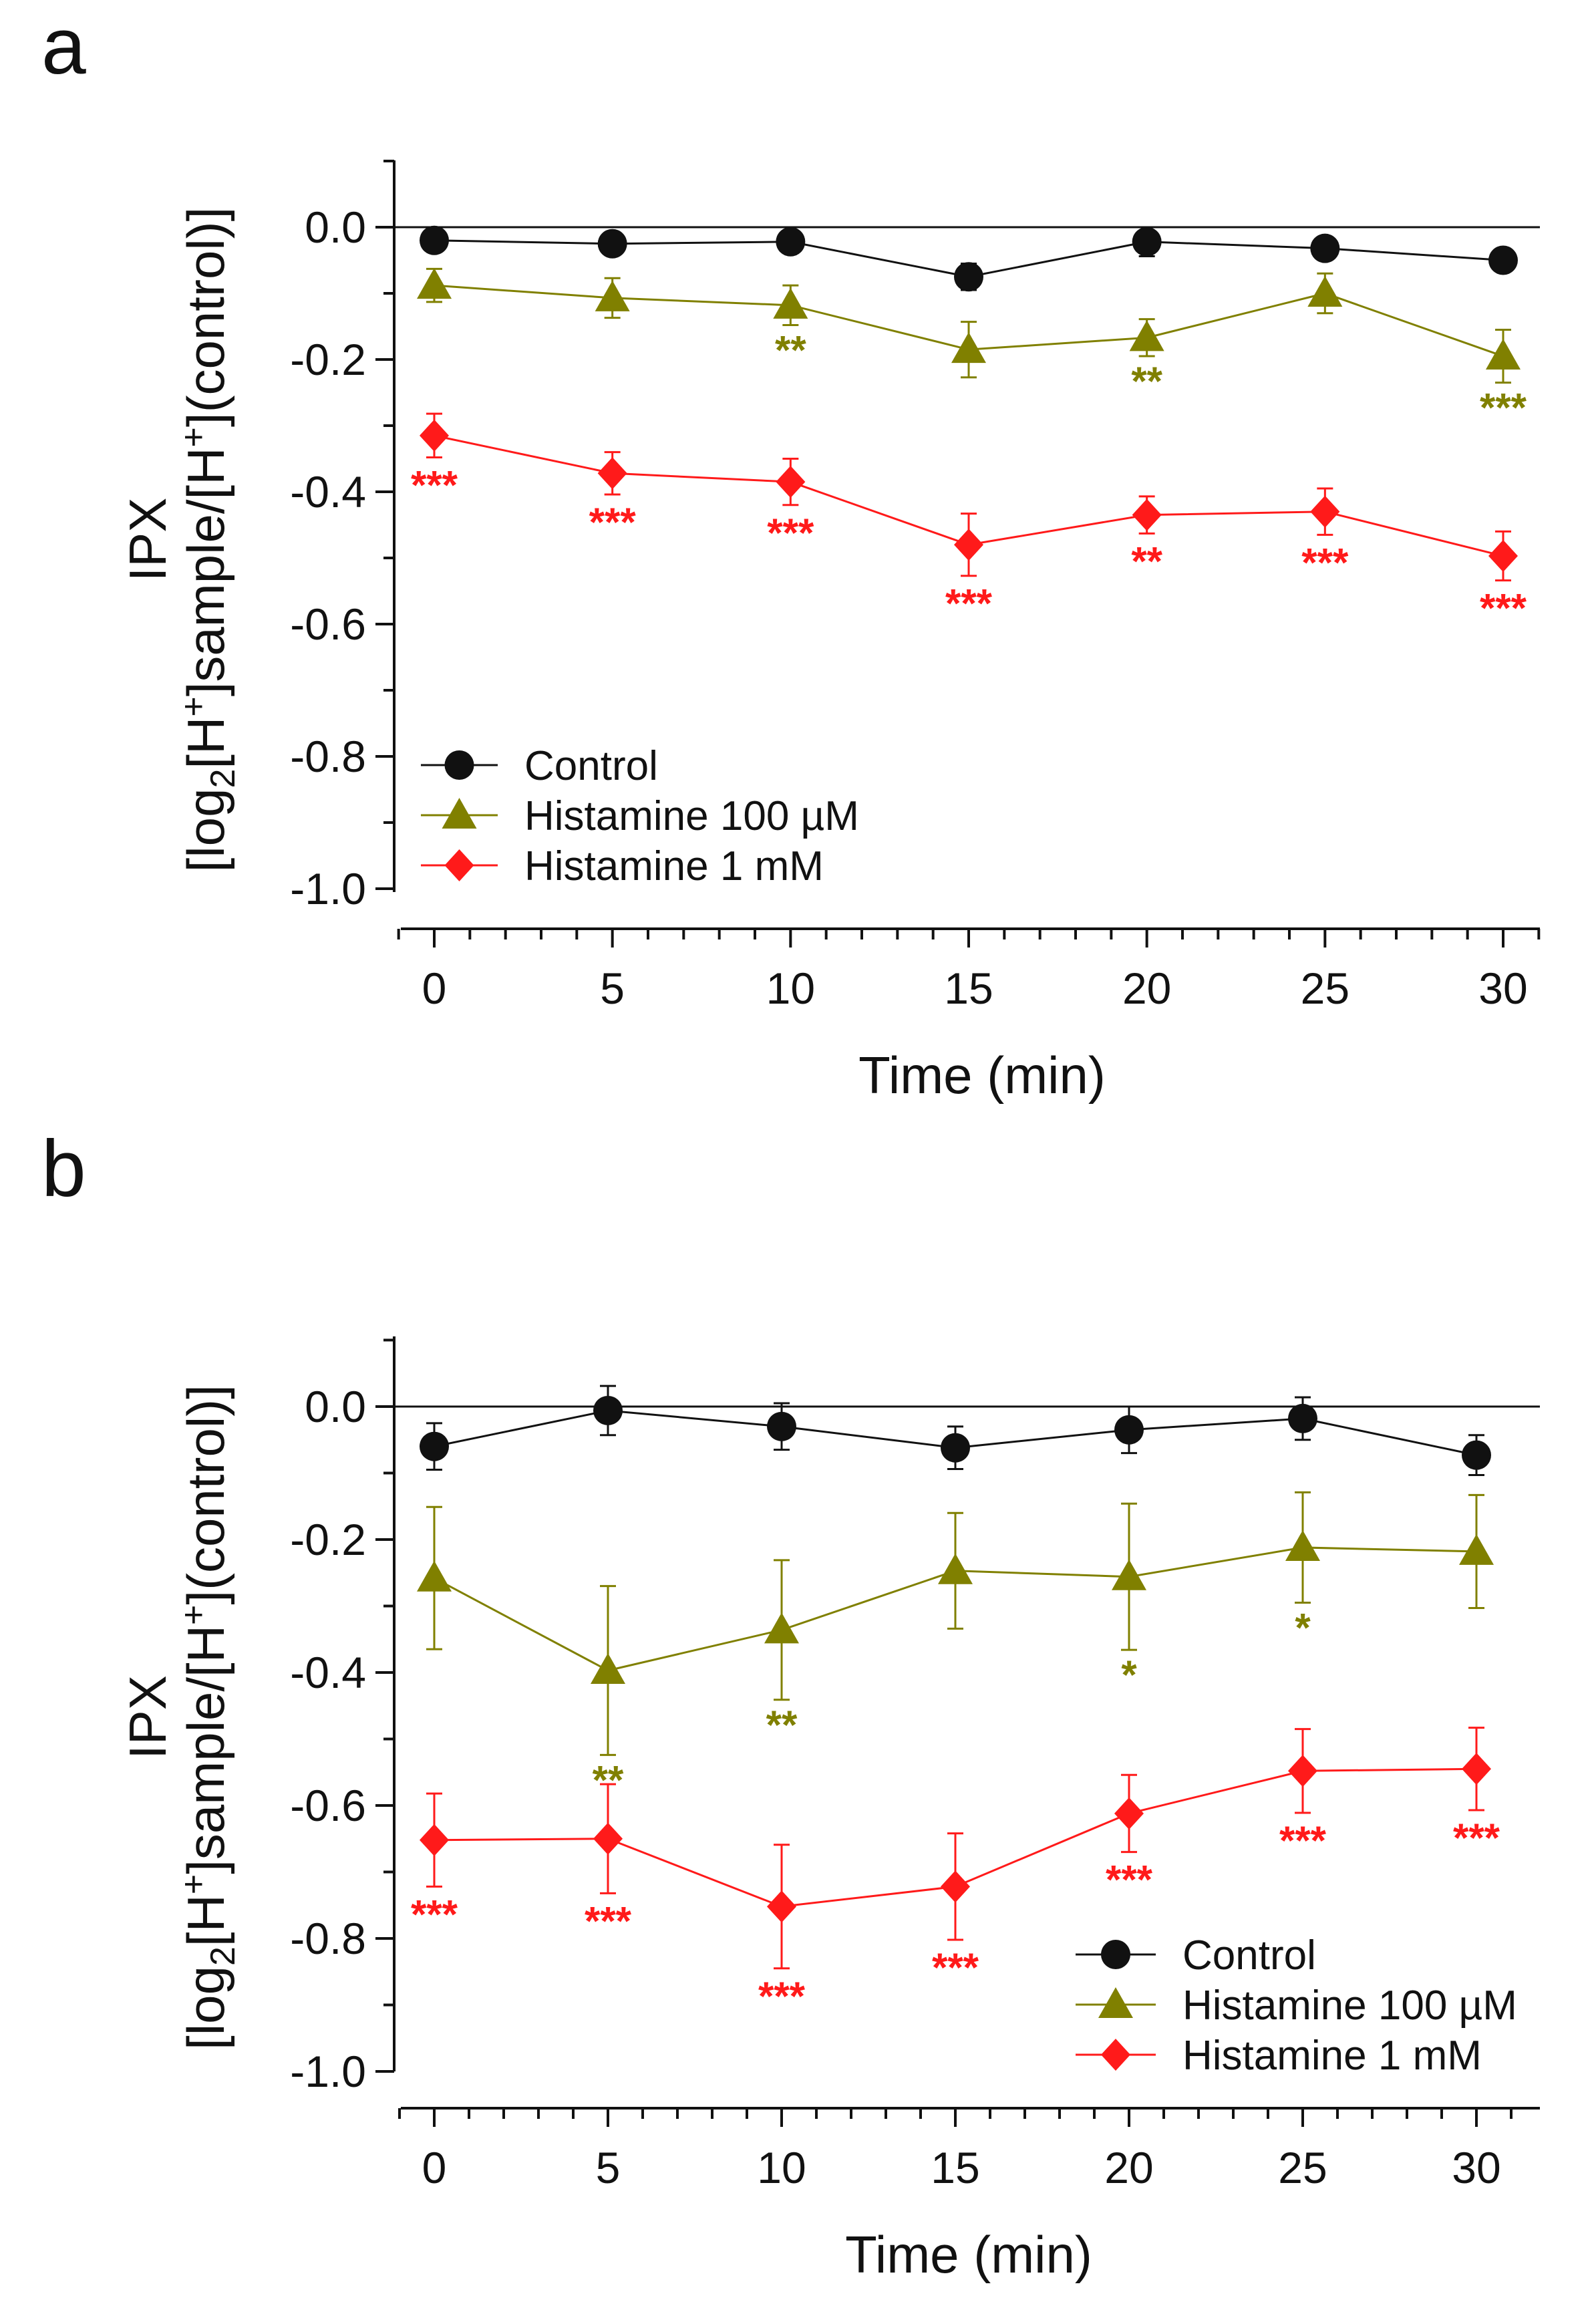 Image resolution: width=1592 pixels, height=2324 pixels. What do you see at coordinates (969, 988) in the screenshot?
I see `x-tick-label: 15` at bounding box center [969, 988].